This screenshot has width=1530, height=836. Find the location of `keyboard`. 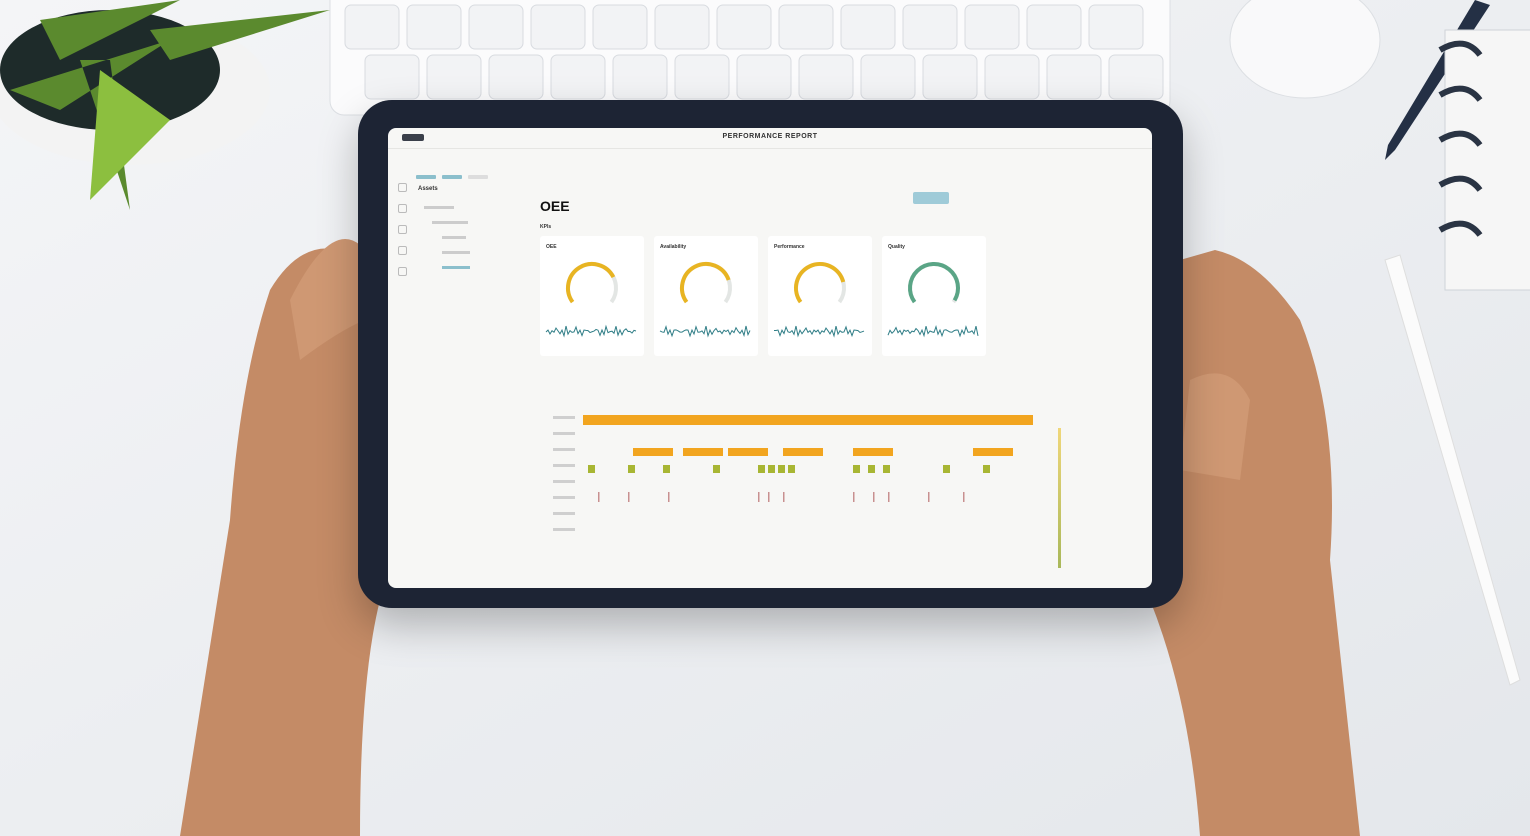

keyboard is located at coordinates (750, 58).